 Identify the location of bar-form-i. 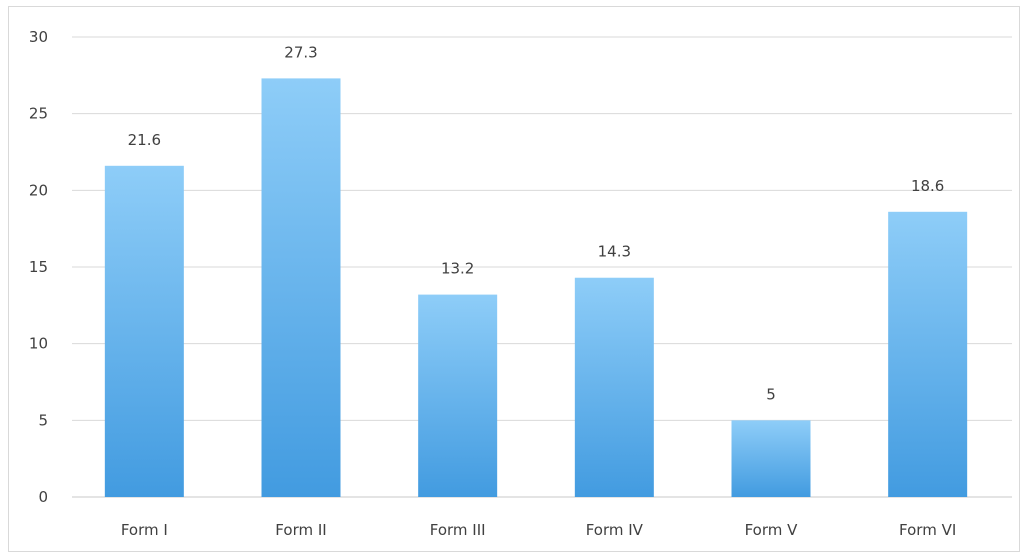
(144, 331).